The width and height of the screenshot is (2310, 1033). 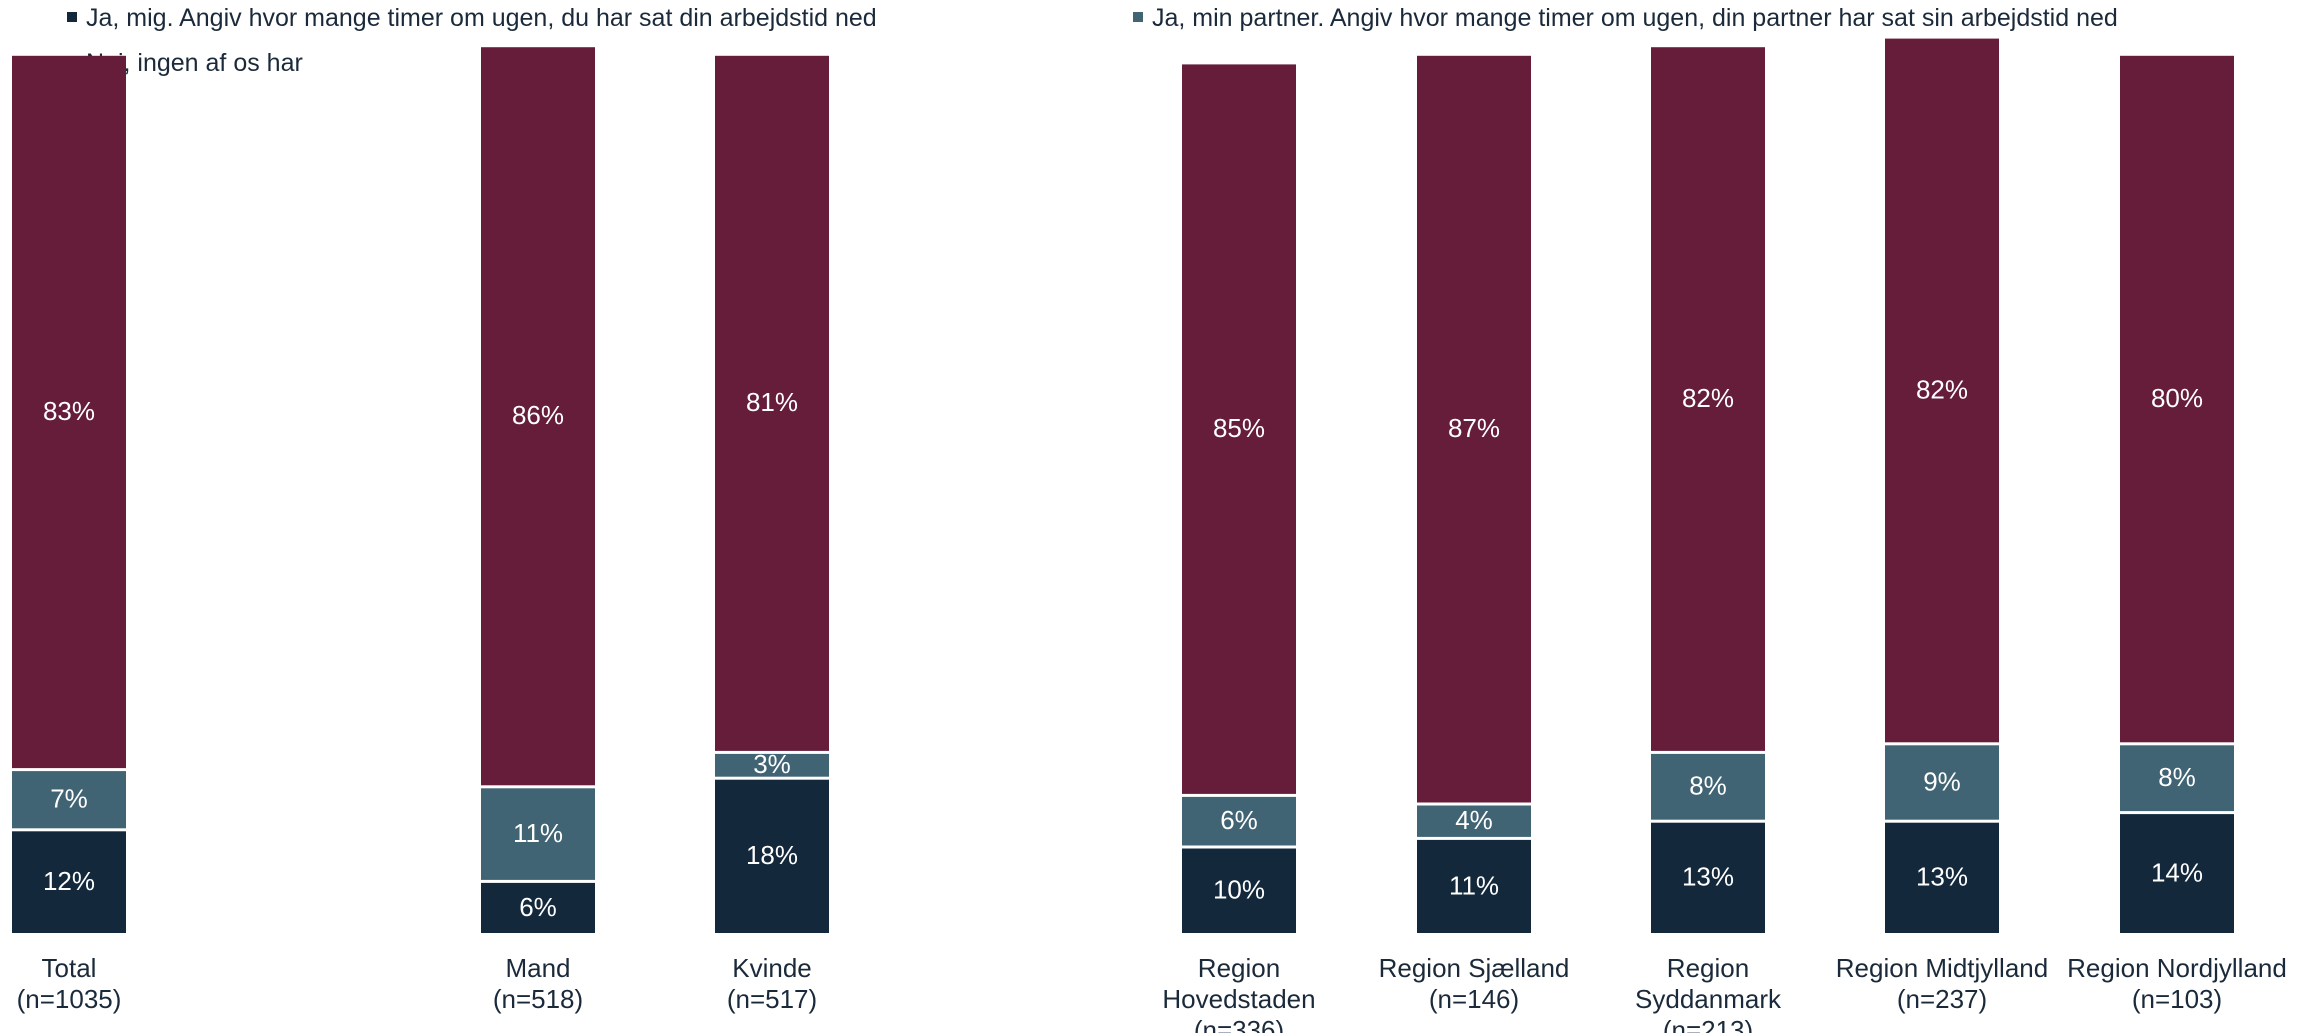 I want to click on category-label: Region Nordjylland (n=103), so click(x=2177, y=983).